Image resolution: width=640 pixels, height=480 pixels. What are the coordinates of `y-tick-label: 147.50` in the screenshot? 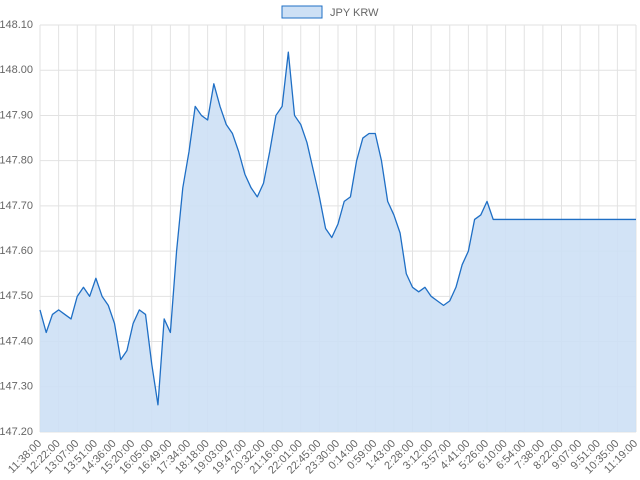 It's located at (16, 296).